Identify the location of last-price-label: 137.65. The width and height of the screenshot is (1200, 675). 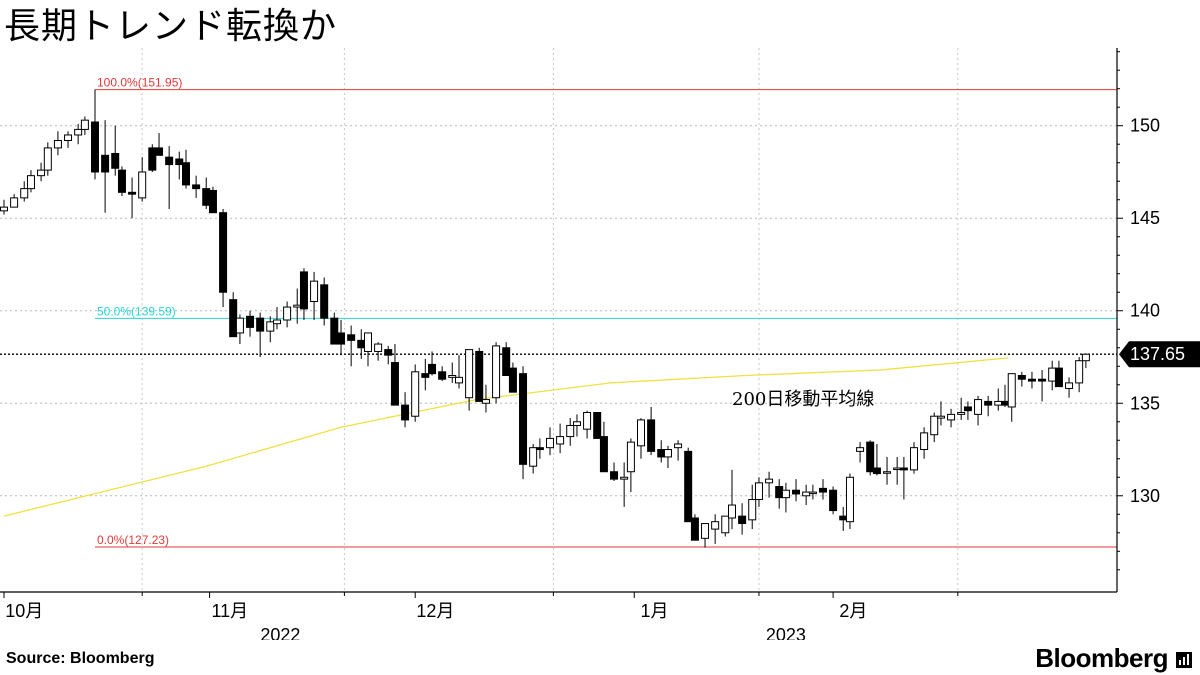
(1157, 354).